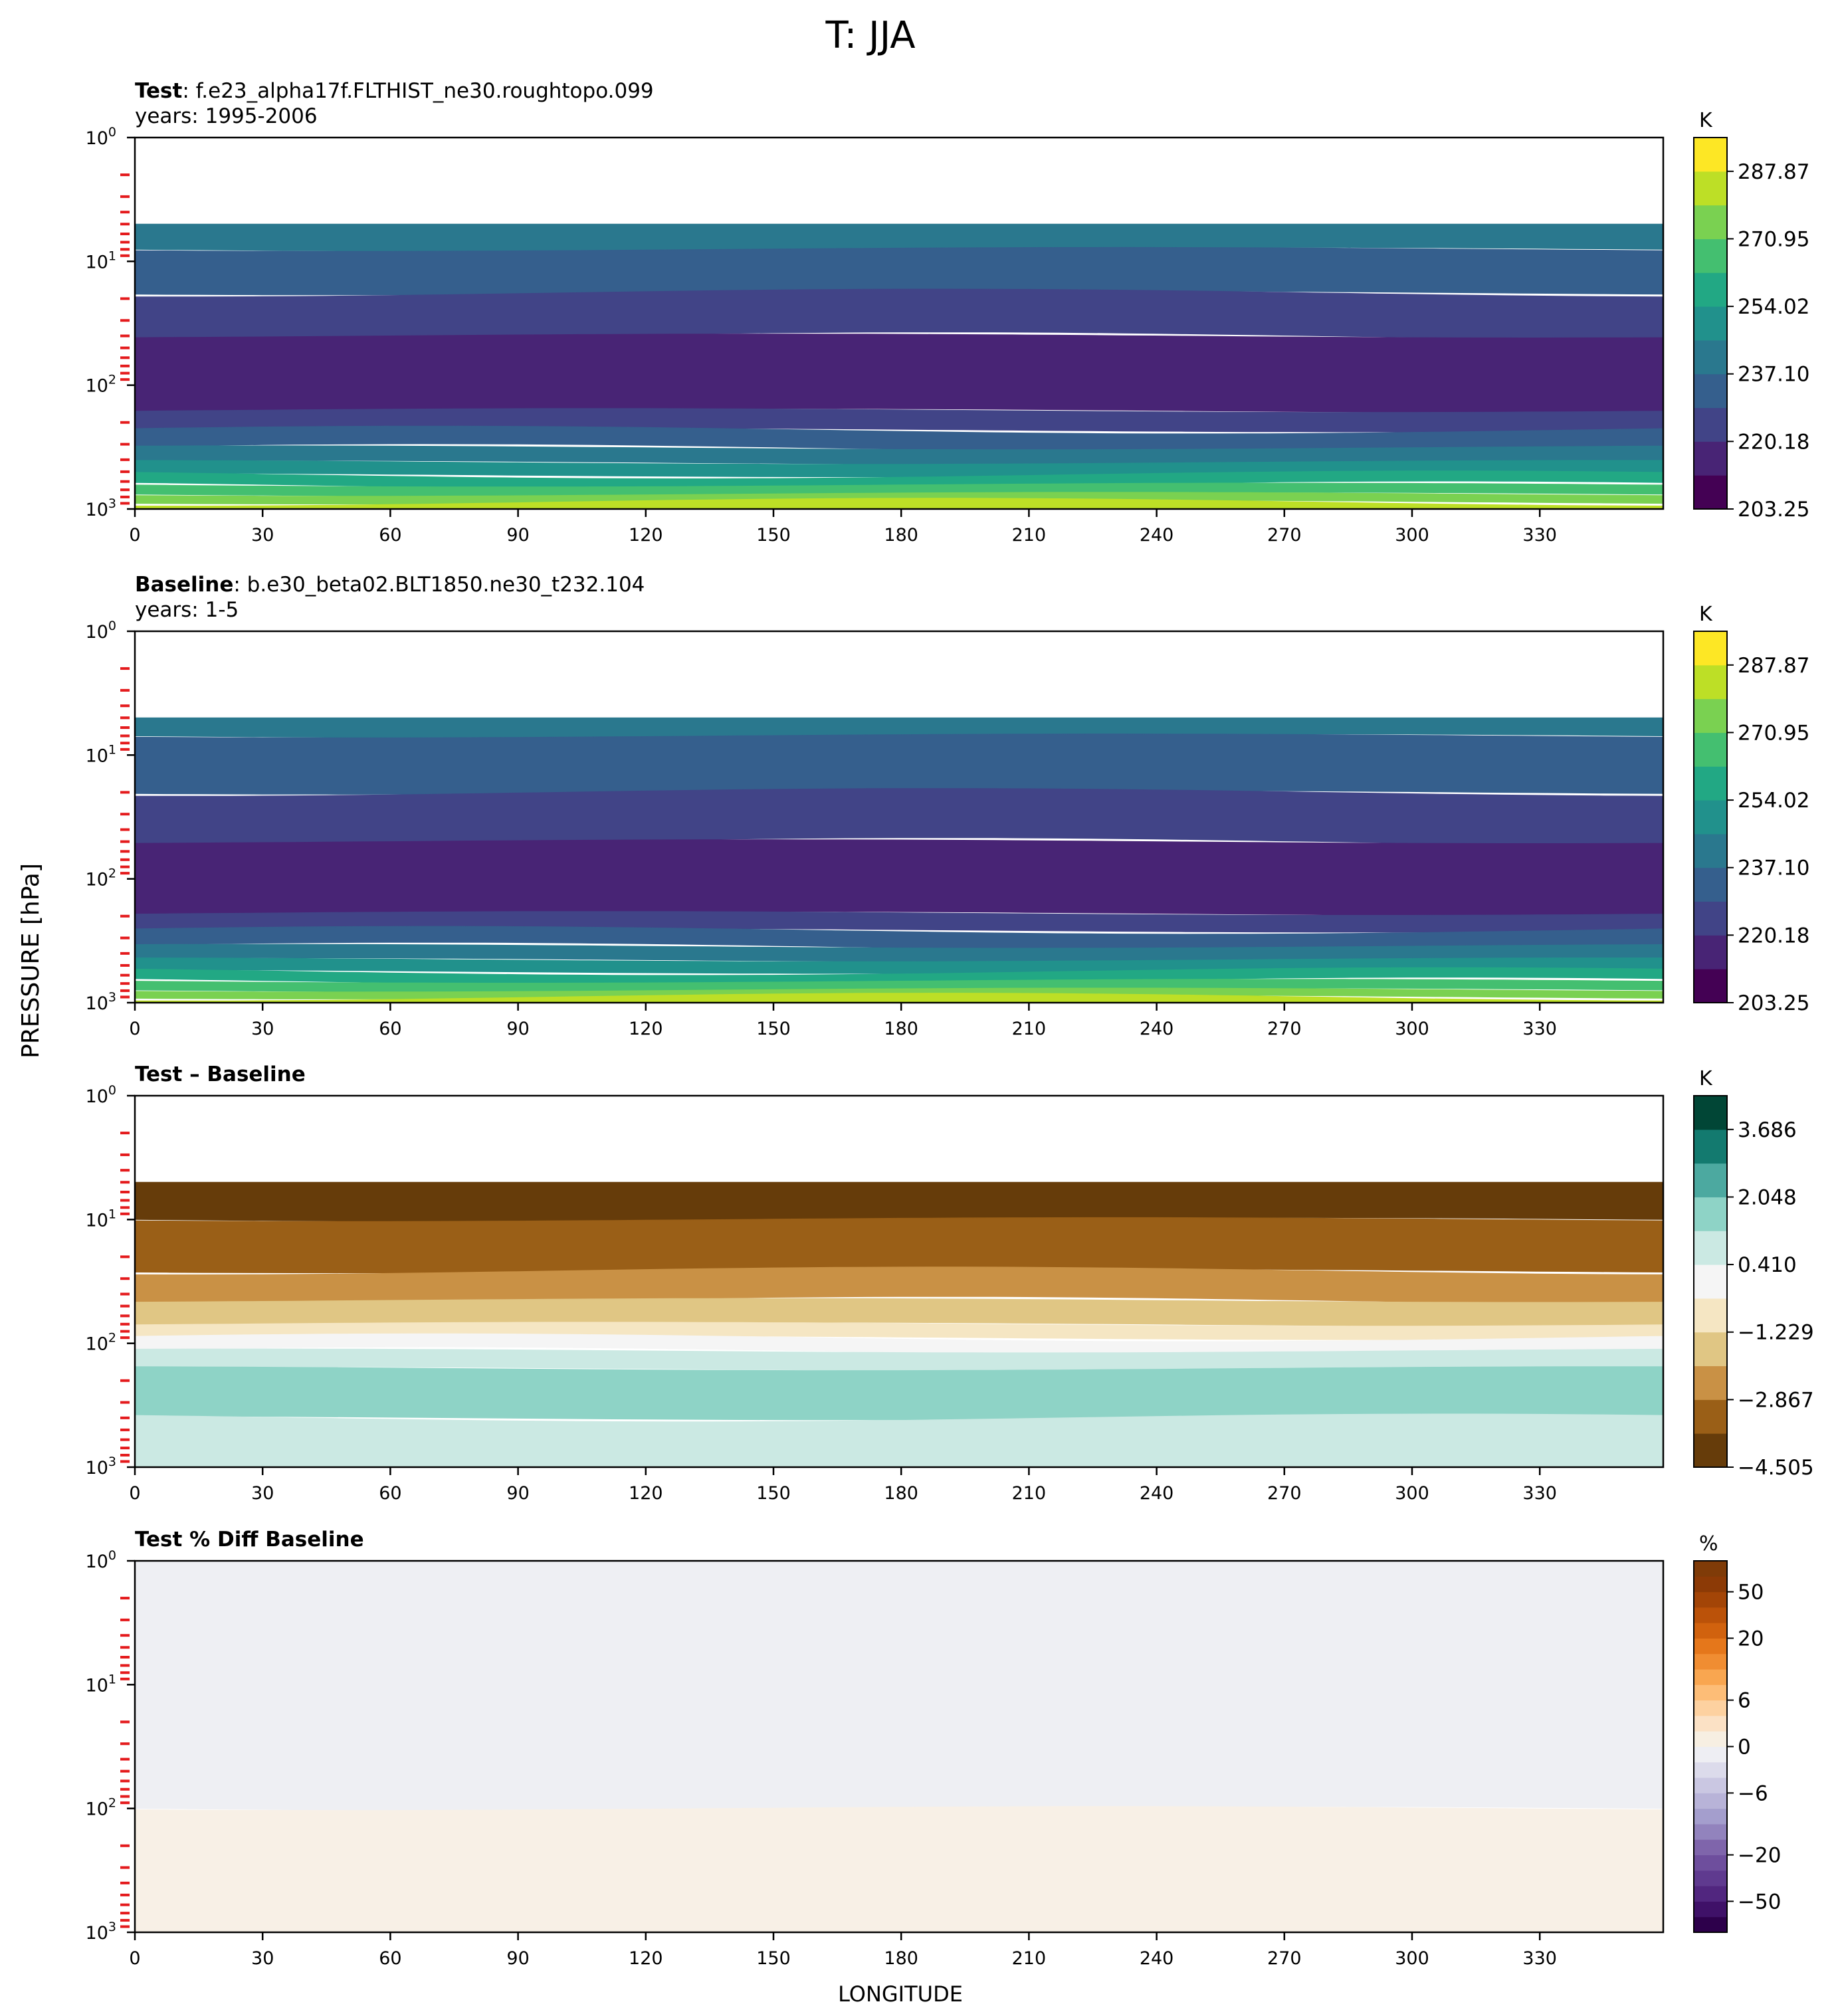 This screenshot has width=1836, height=2016. What do you see at coordinates (184, 585) in the screenshot?
I see `panel-title-bold: Baseline` at bounding box center [184, 585].